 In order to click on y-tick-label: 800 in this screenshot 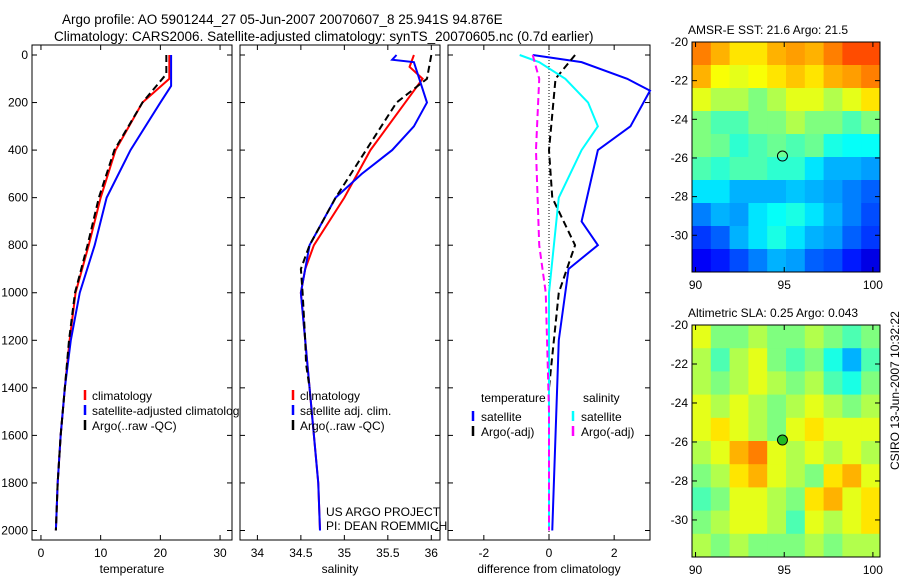, I will do `click(18, 245)`.